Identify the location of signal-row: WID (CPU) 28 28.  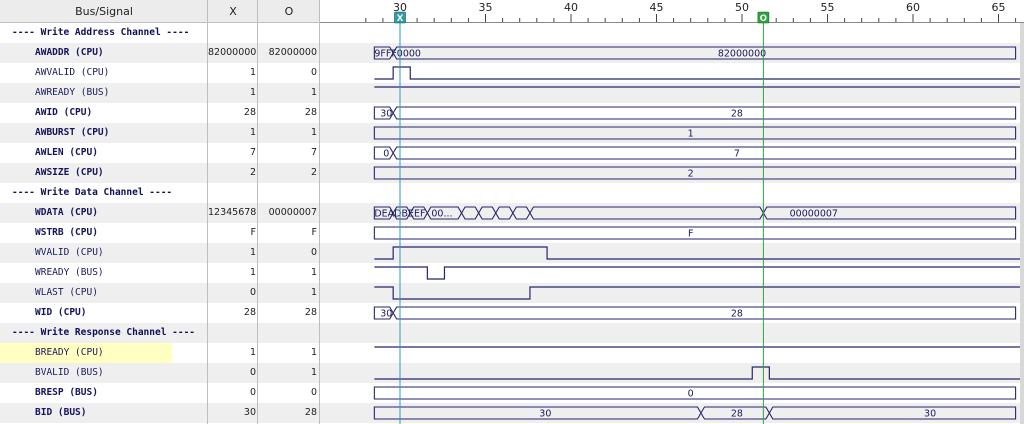
(512, 313).